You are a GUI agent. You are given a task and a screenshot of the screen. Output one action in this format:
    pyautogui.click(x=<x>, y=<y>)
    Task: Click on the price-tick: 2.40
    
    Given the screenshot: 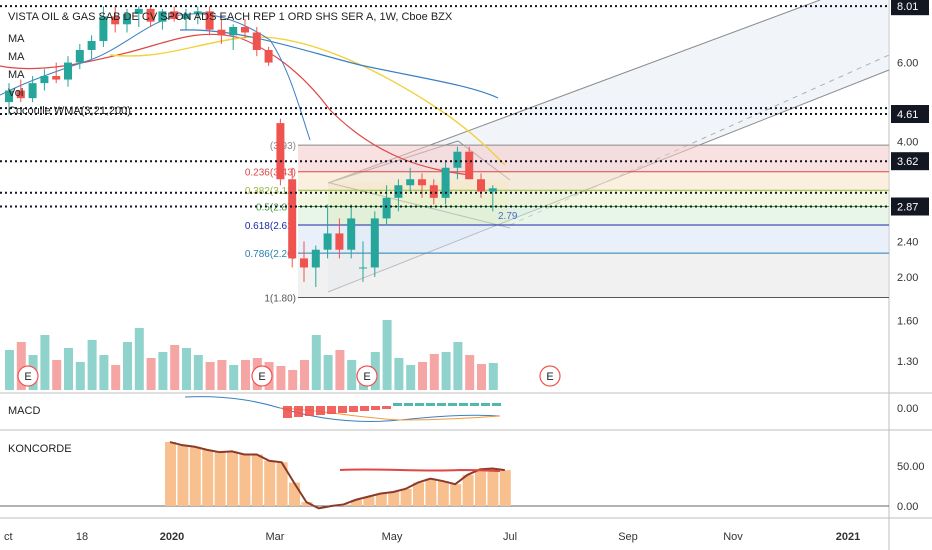 What is the action you would take?
    pyautogui.click(x=907, y=242)
    